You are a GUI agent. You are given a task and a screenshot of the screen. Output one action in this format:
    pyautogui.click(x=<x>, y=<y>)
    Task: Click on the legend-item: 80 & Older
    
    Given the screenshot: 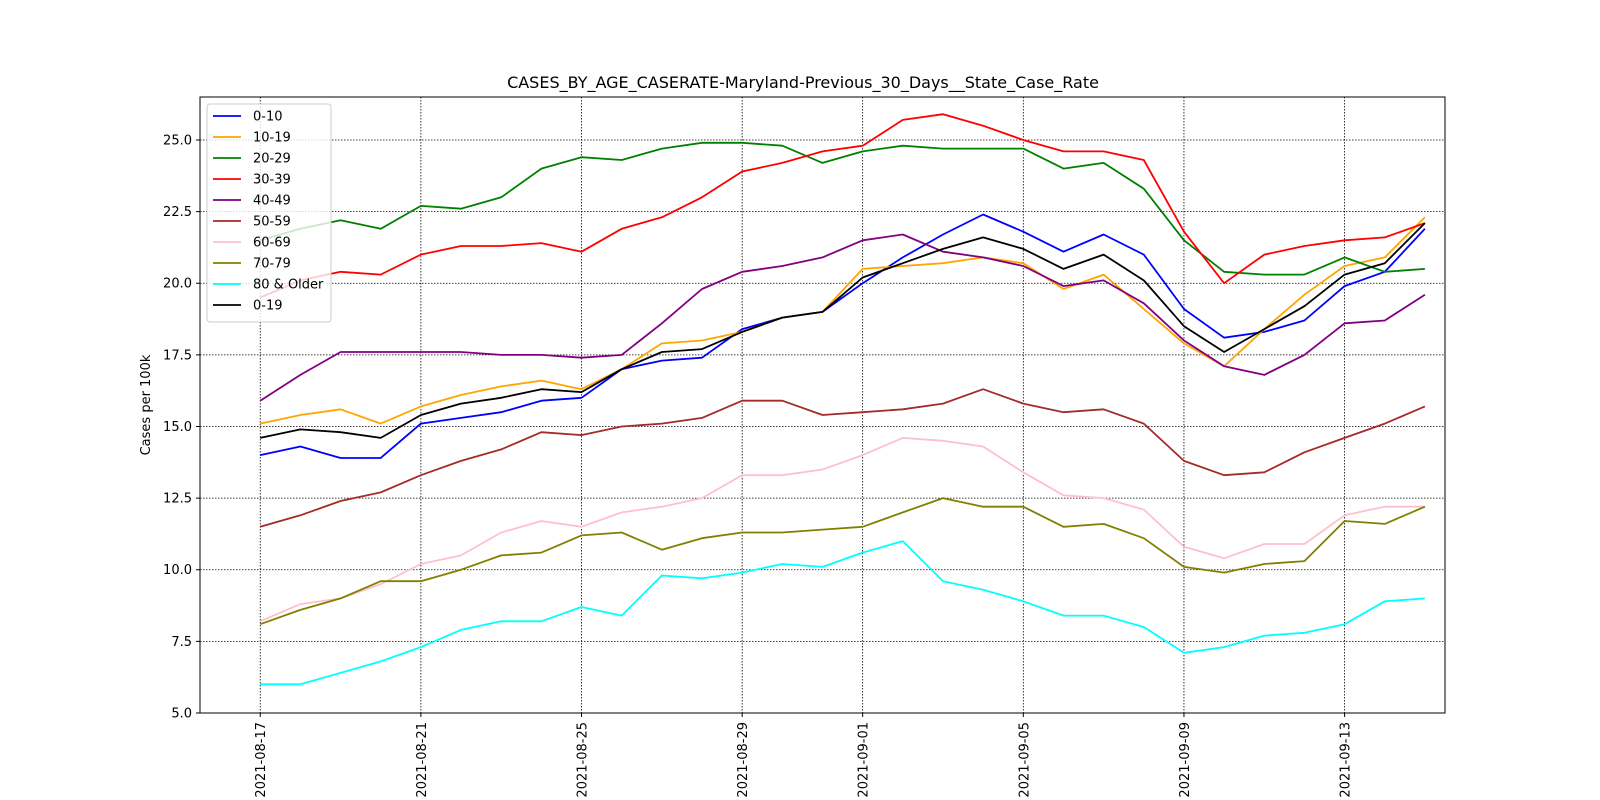 What is the action you would take?
    pyautogui.click(x=268, y=285)
    